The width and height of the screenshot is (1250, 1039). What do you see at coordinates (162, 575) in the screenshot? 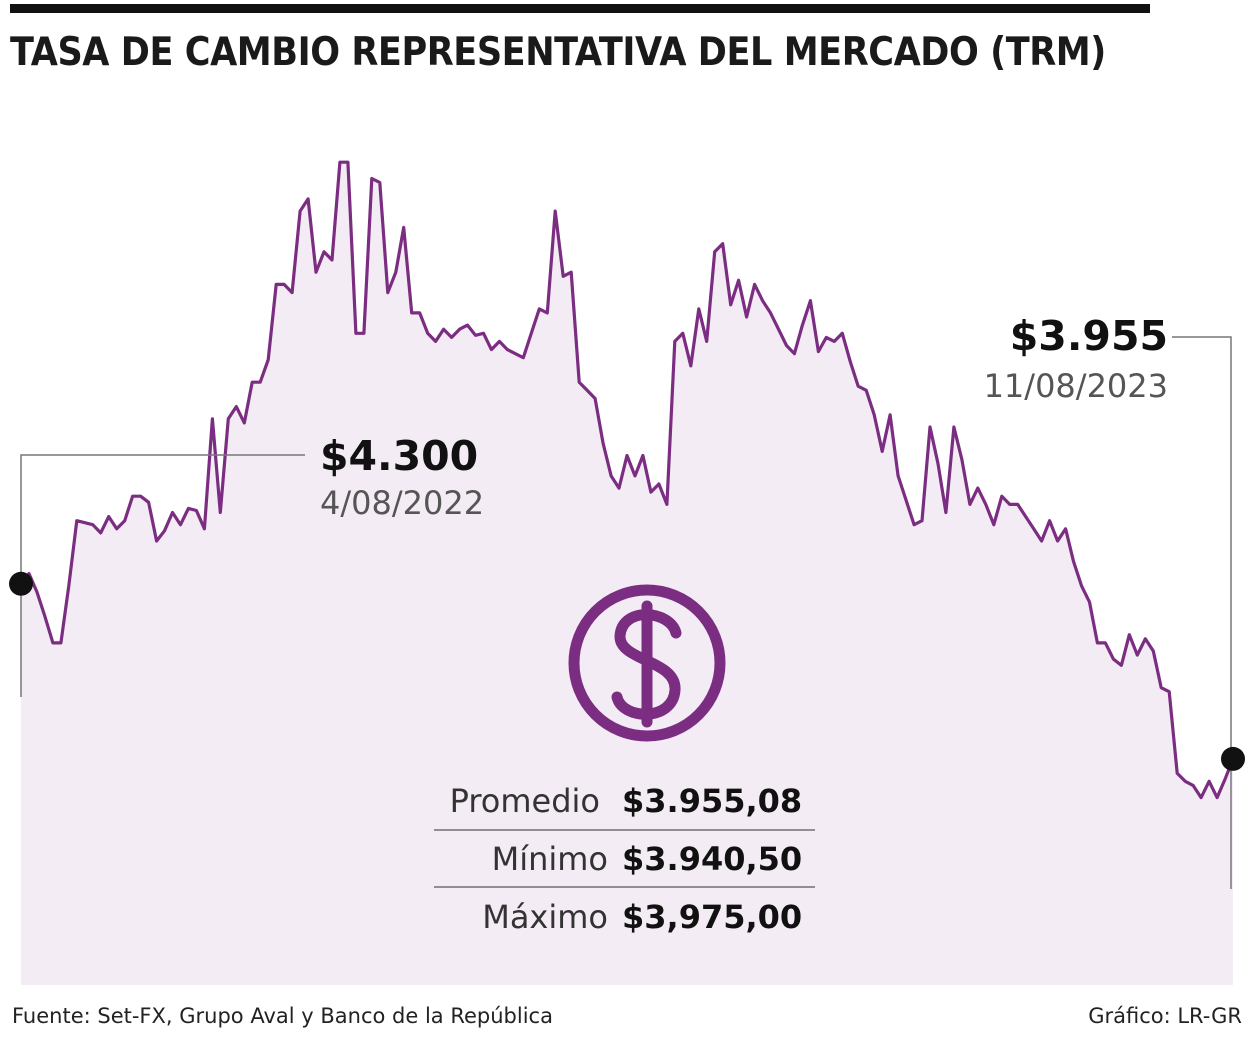
I see `leader-start` at bounding box center [162, 575].